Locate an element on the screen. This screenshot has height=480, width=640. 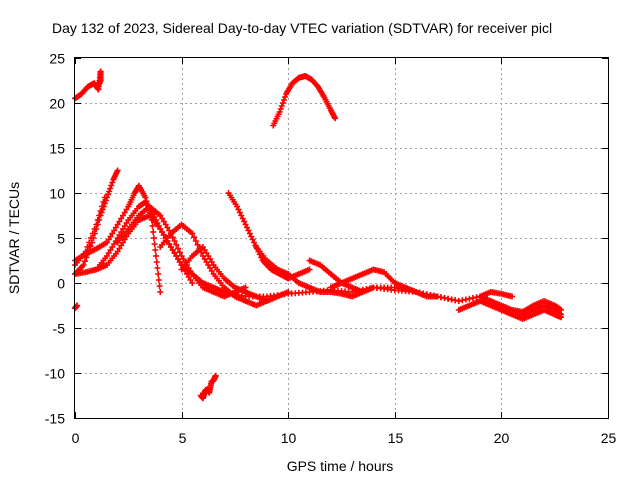
x-axis-title: GPS time / hours is located at coordinates (340, 466).